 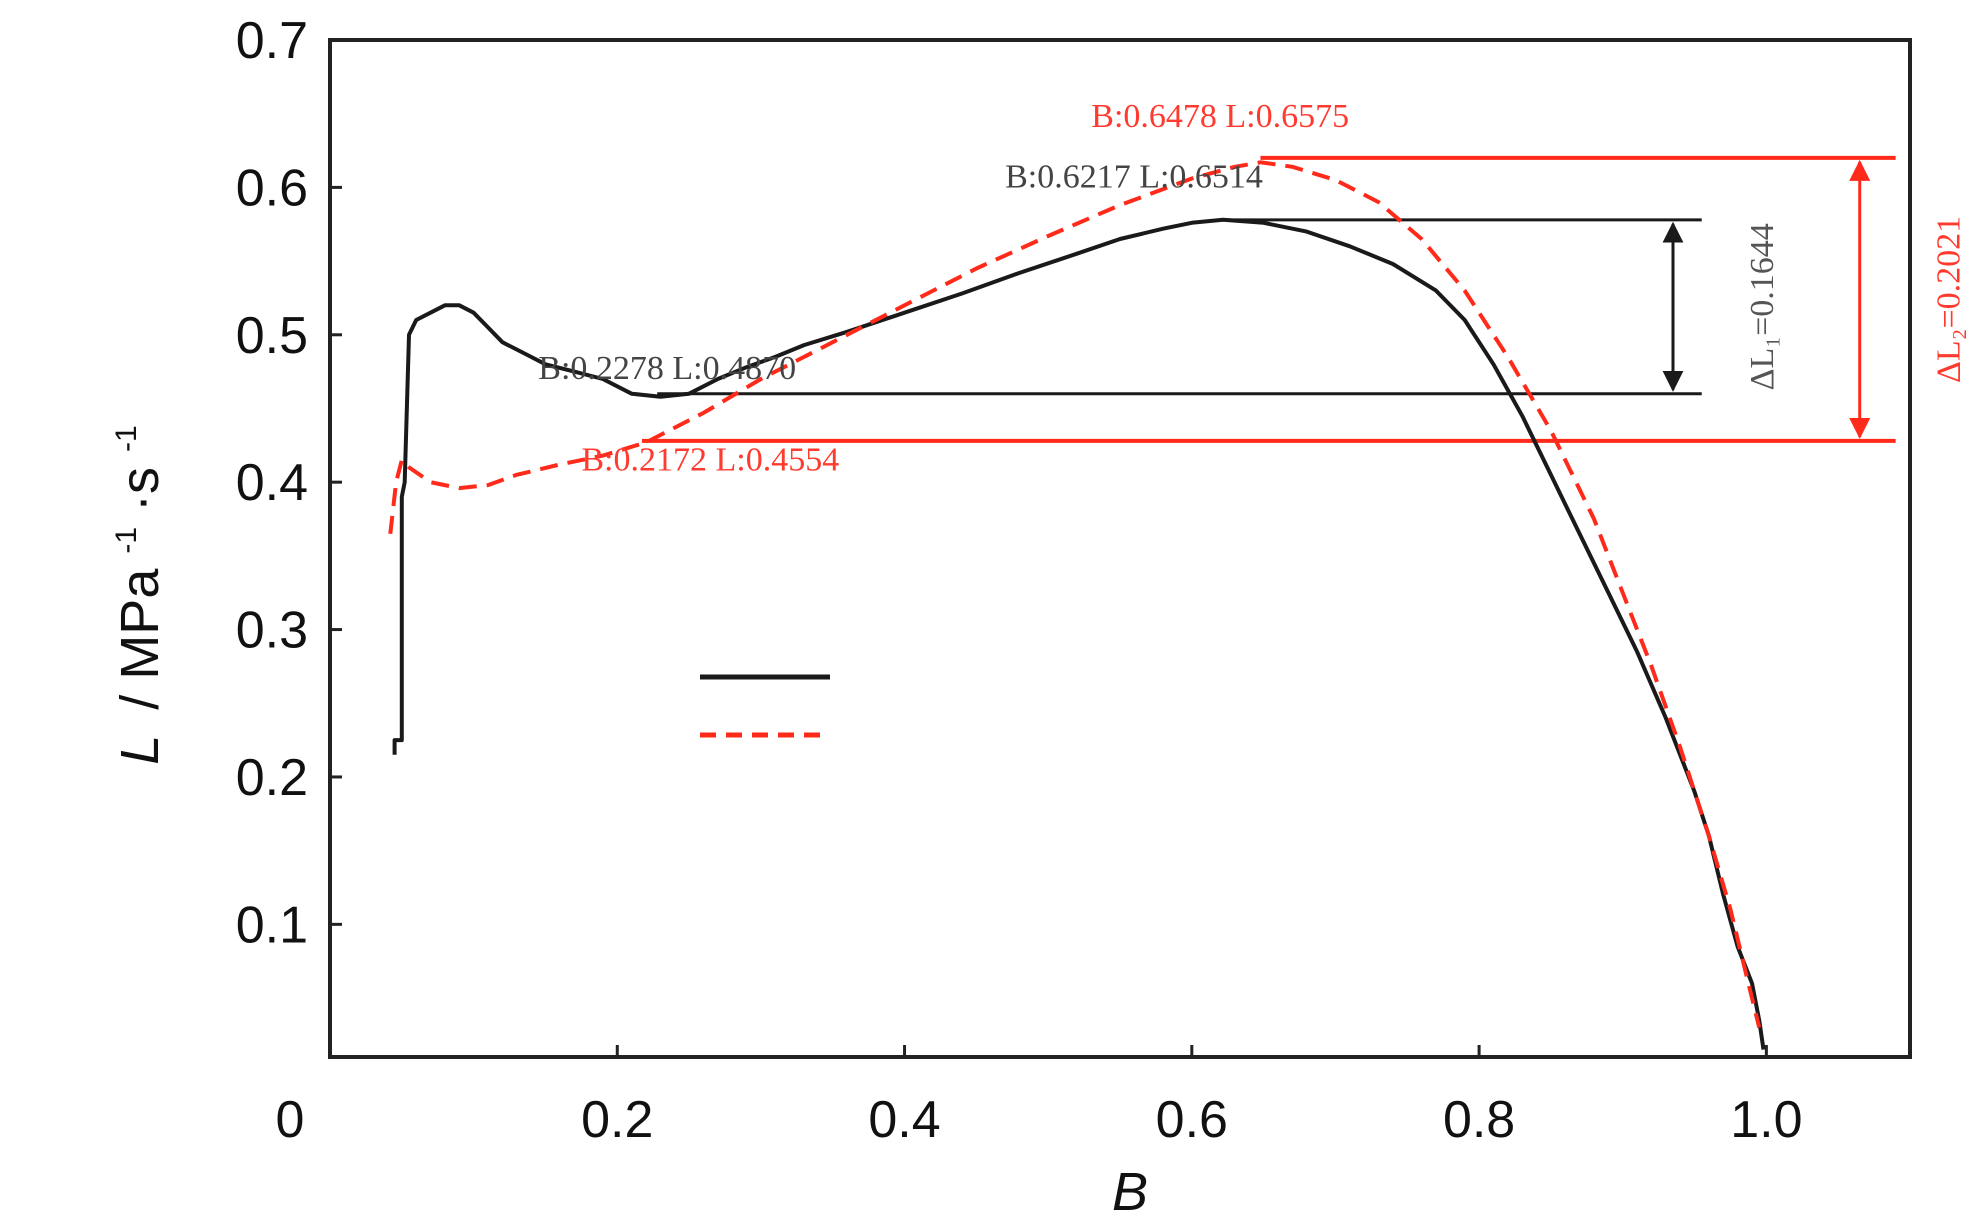 What do you see at coordinates (1134, 176) in the screenshot?
I see `point-annotation-2: B:0.6217 L:0.6514` at bounding box center [1134, 176].